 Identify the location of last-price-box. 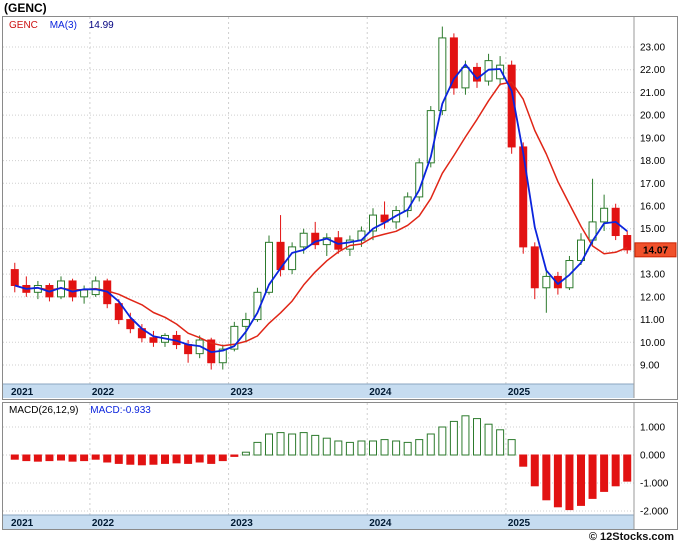
(655, 250).